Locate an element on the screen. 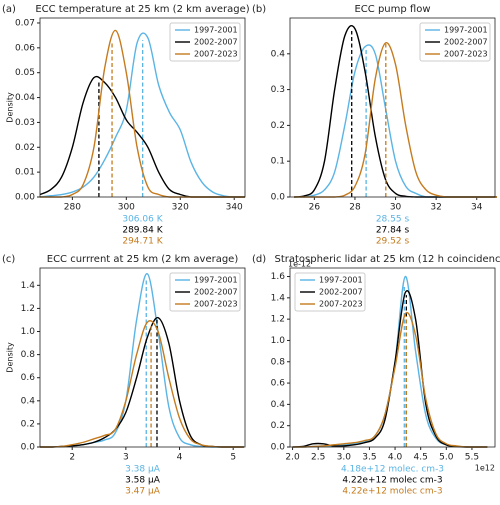  x-offset-label: 1e12 is located at coordinates (485, 468).